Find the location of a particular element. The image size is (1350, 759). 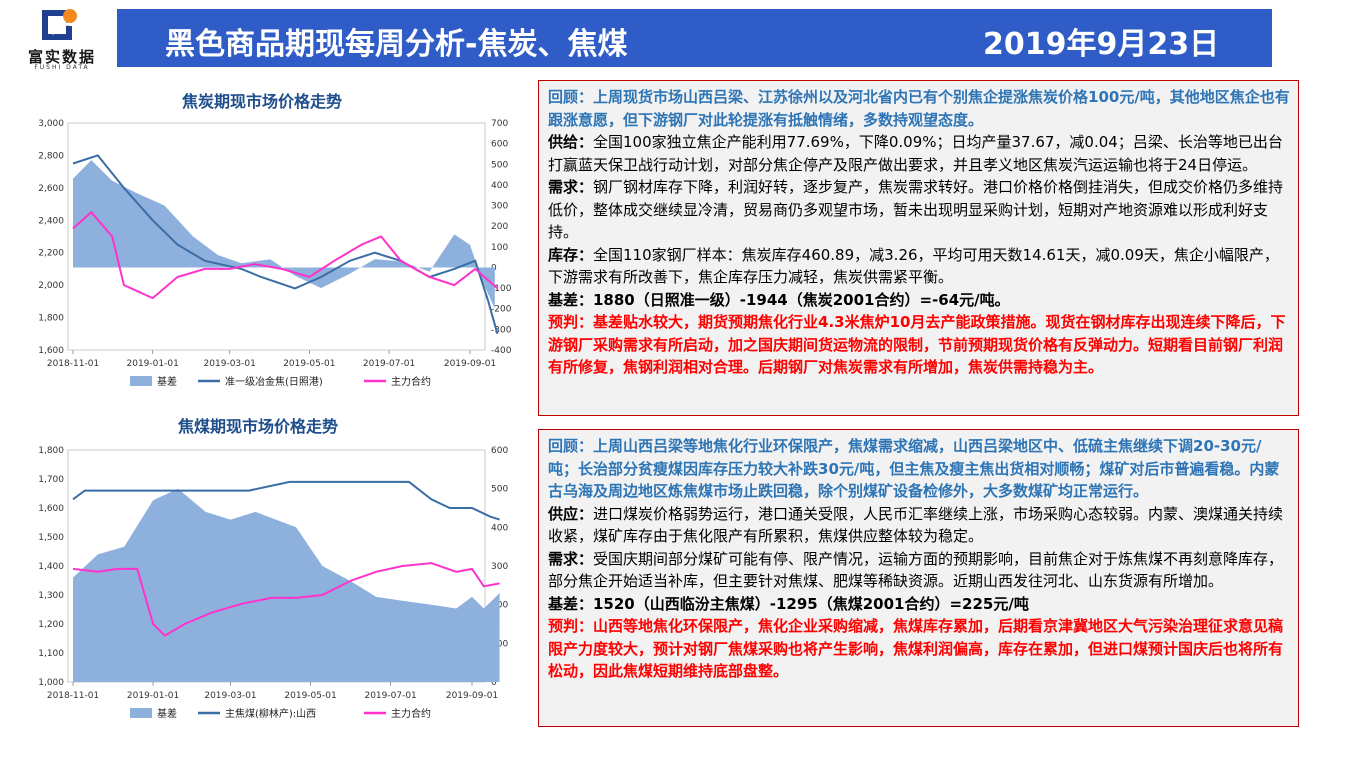

coke-chart-title: 焦炭期现市场价格走势 is located at coordinates (262, 101).